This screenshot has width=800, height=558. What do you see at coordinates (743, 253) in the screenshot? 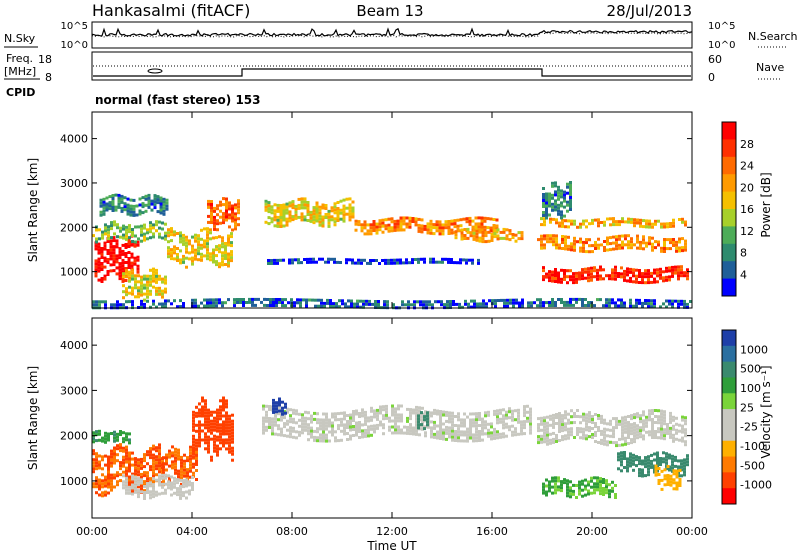
I see `power-colorbar-tick: 8` at bounding box center [743, 253].